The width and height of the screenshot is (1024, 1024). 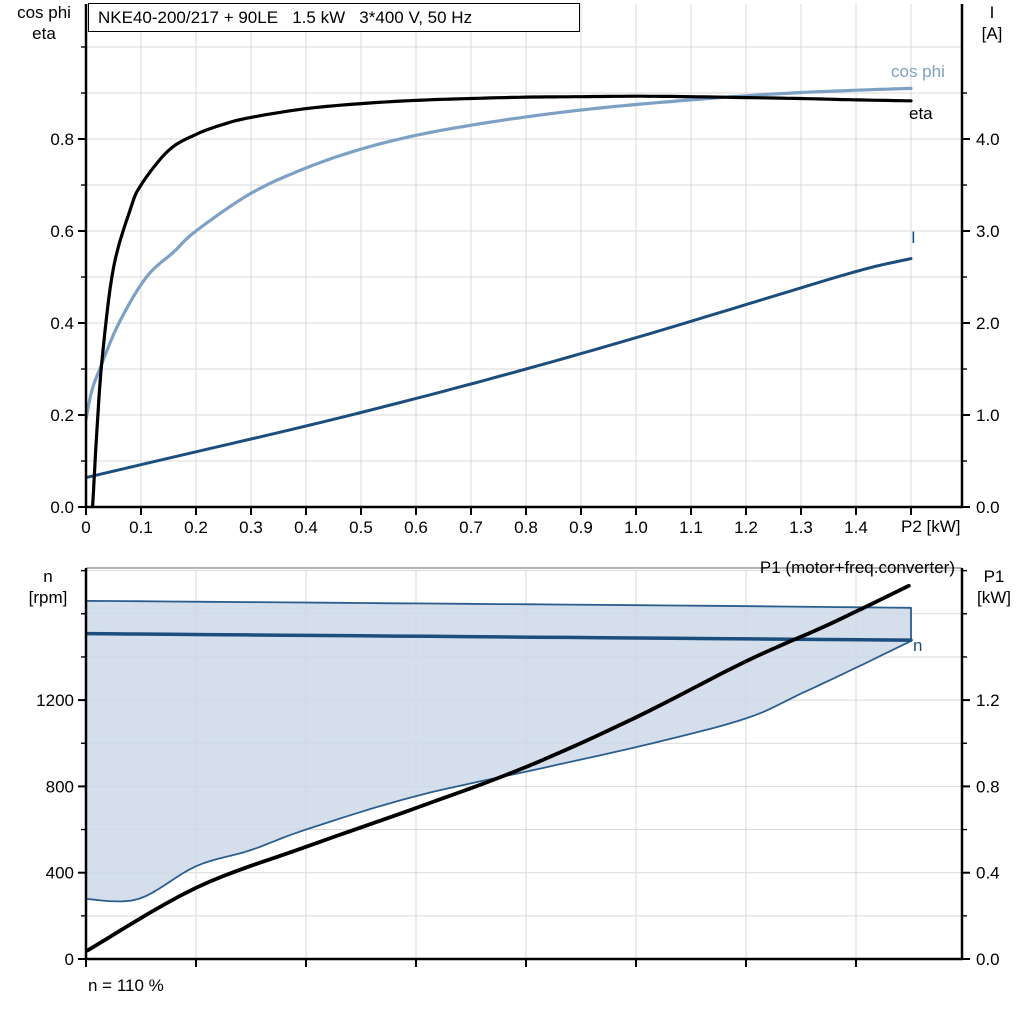 What do you see at coordinates (60, 873) in the screenshot?
I see `bottom-left-tick-label: 400` at bounding box center [60, 873].